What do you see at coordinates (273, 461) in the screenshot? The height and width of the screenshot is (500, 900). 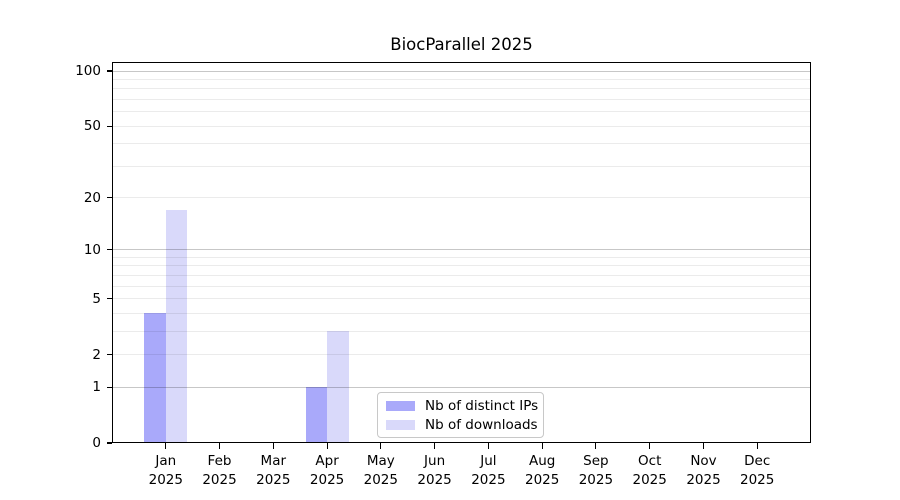 I see `month-label: Mar` at bounding box center [273, 461].